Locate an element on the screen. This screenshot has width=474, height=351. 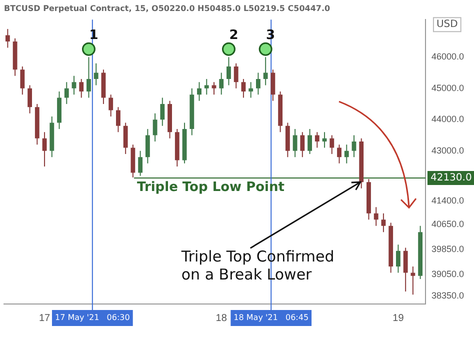
x-tick-label: 18 is located at coordinates (222, 318).